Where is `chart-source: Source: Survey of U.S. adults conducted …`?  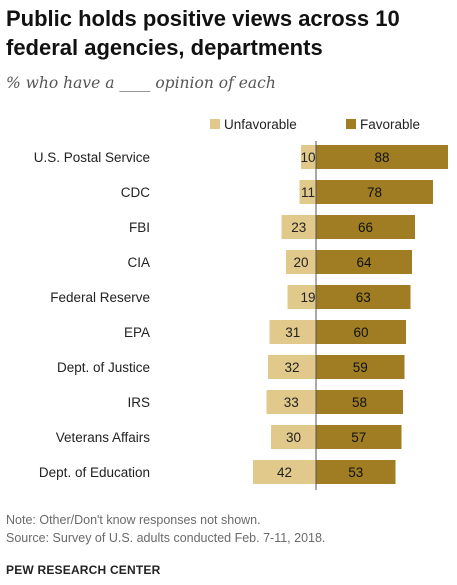 chart-source: Source: Survey of U.S. adults conducted … is located at coordinates (166, 538).